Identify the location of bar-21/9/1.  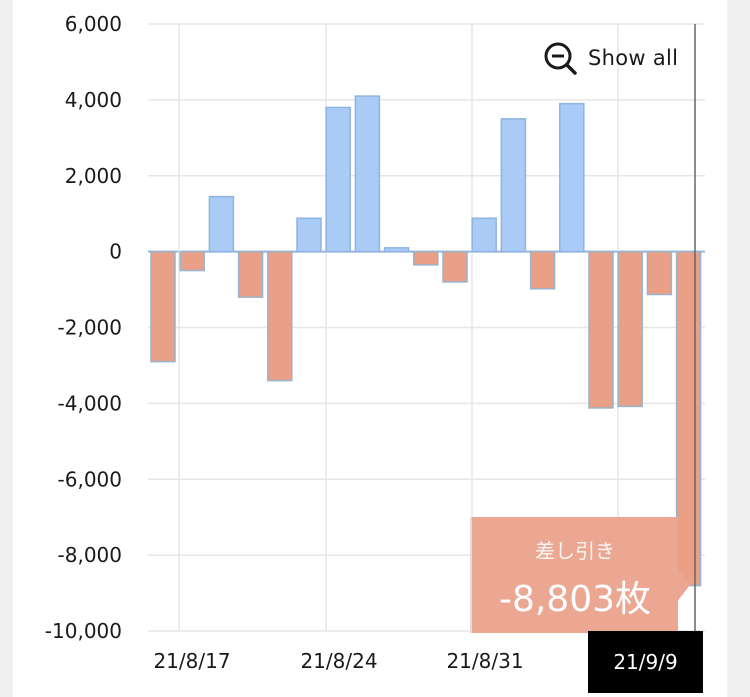
(513, 185).